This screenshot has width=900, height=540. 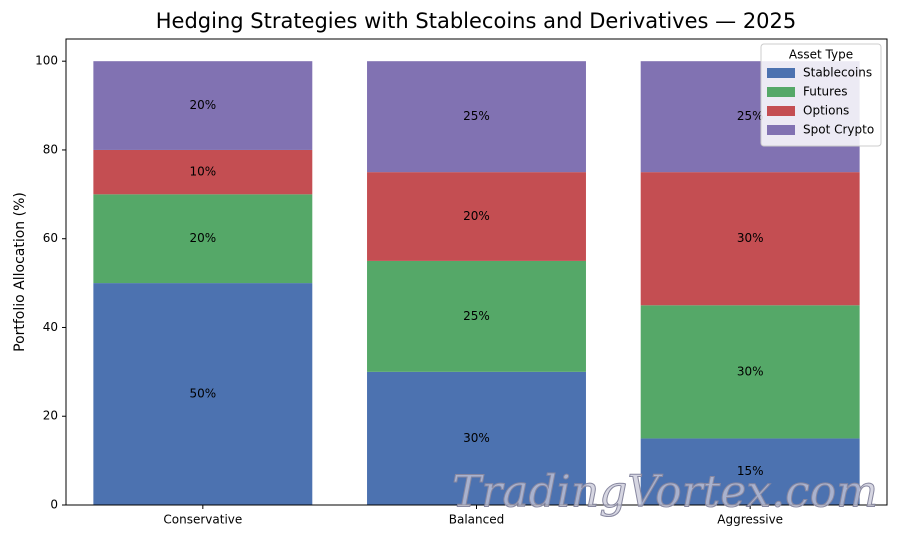 I want to click on value-label: 15%, so click(x=750, y=471).